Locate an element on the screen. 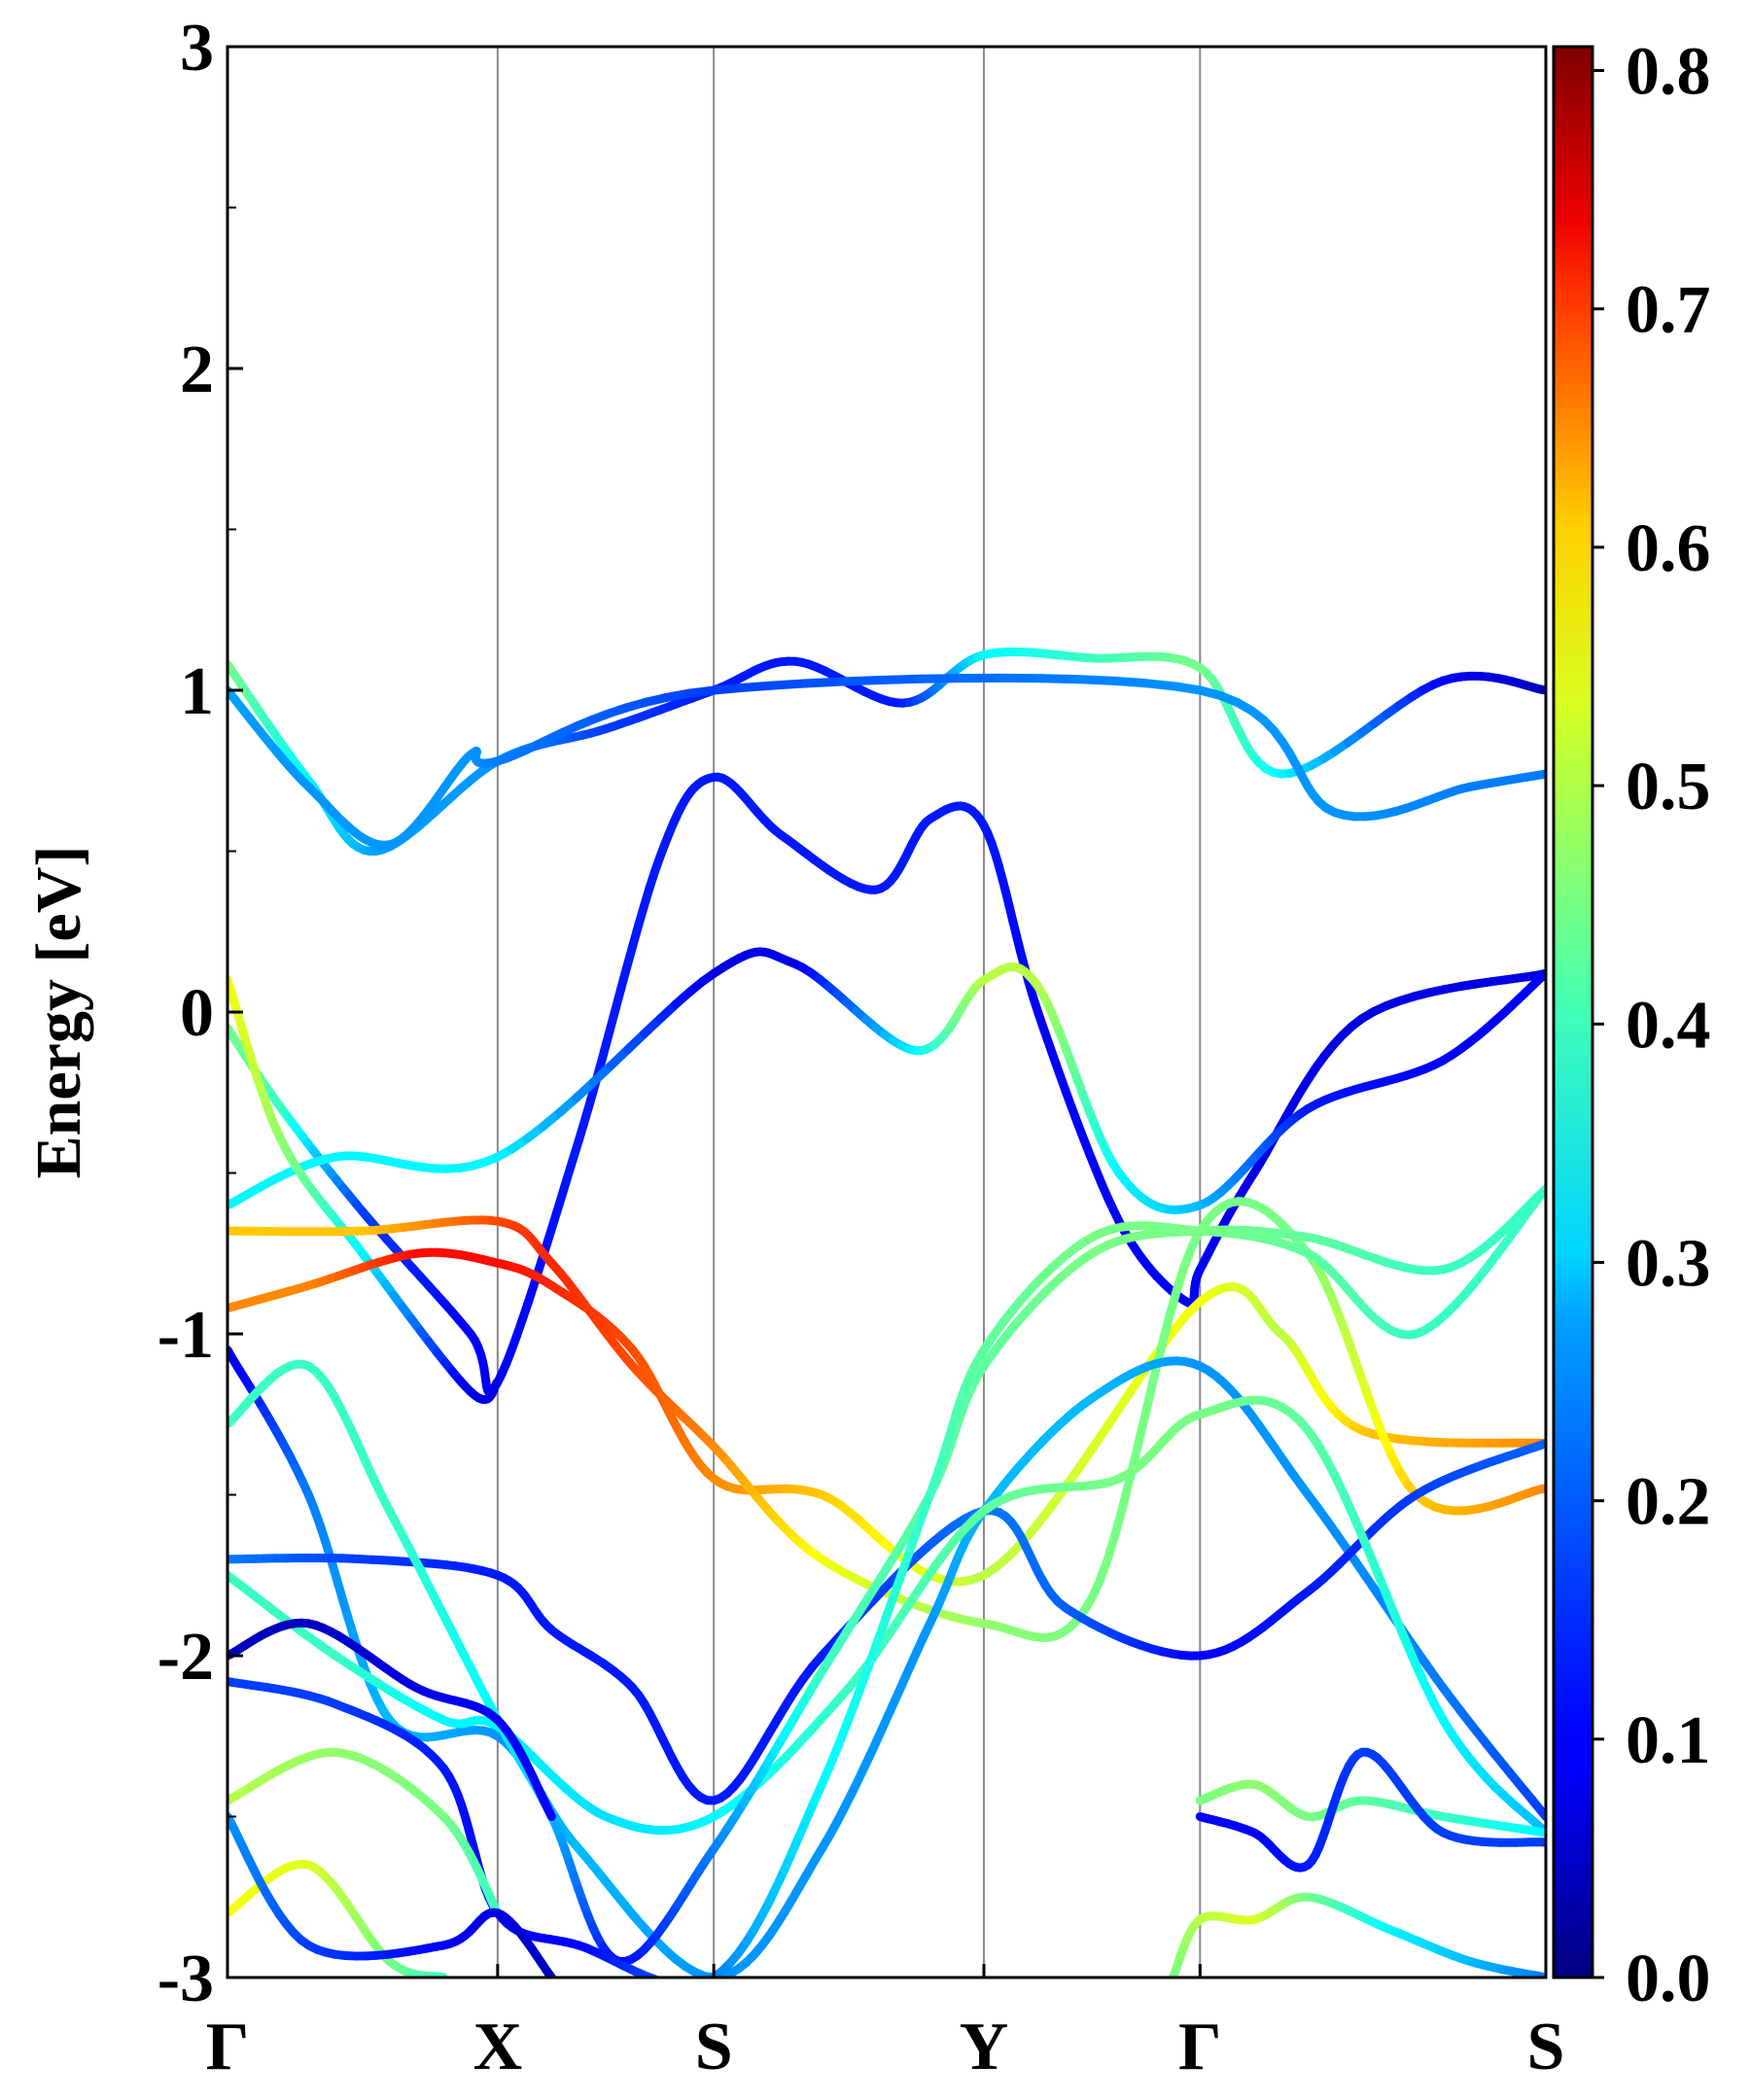  colorbar-ticks: 0.0 0.1 0.2 0.3 0.4 0.5 0.6 0.7 0.8 is located at coordinates (1651, 1025).